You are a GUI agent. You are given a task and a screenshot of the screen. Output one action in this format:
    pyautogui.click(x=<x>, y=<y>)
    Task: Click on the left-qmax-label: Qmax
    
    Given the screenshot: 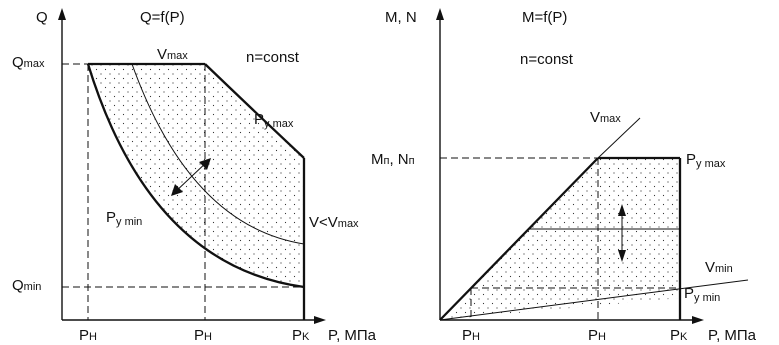 What is the action you would take?
    pyautogui.click(x=28, y=62)
    